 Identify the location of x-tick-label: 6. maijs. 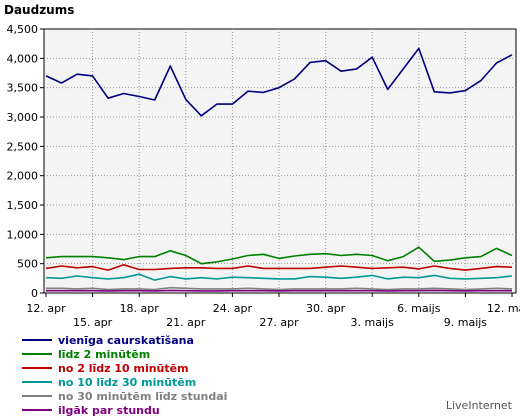
(419, 308).